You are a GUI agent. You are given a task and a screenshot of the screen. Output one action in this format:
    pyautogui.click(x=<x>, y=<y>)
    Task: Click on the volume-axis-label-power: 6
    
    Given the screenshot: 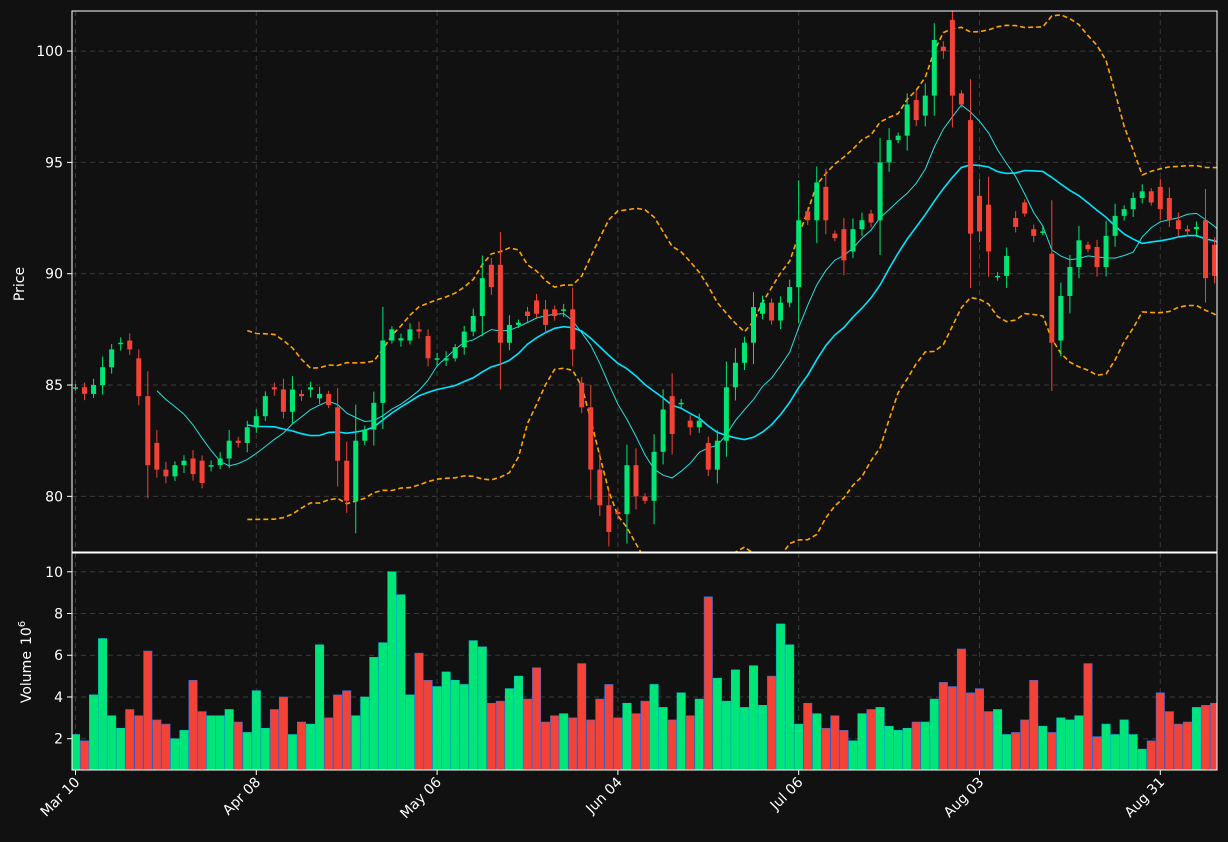 What is the action you would take?
    pyautogui.click(x=22, y=624)
    